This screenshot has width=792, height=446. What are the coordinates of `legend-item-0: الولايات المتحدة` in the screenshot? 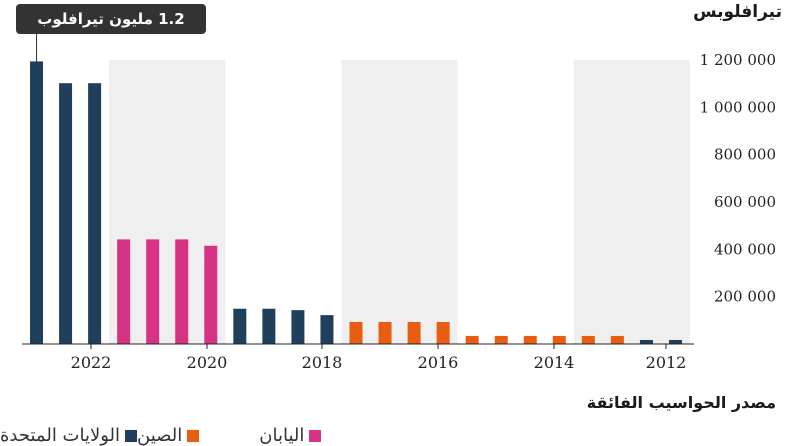 It's located at (69, 435).